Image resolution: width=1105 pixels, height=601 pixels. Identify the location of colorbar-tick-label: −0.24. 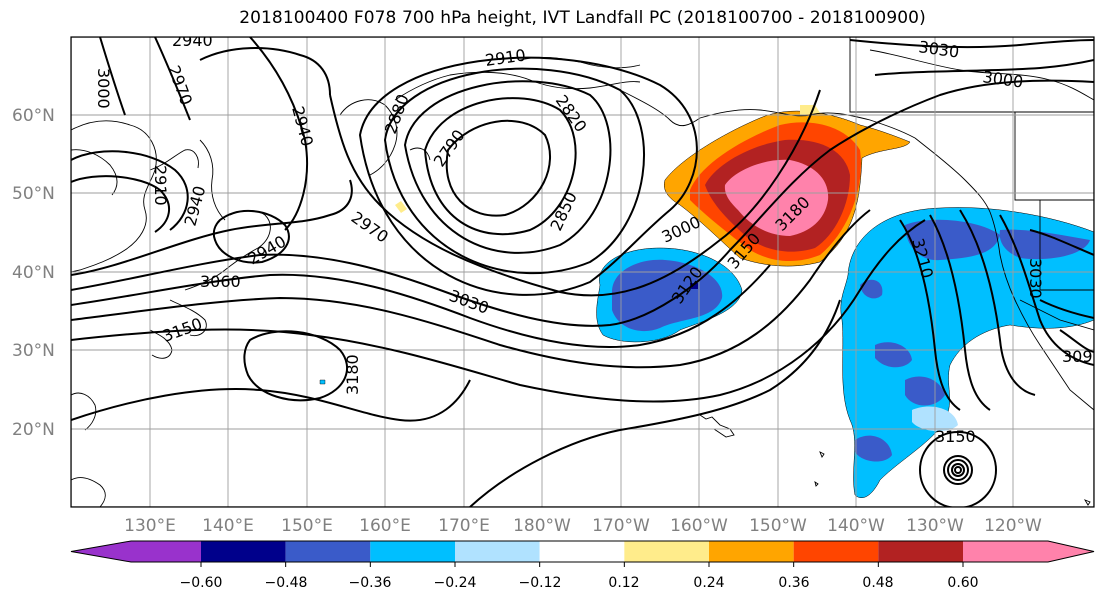
(455, 583).